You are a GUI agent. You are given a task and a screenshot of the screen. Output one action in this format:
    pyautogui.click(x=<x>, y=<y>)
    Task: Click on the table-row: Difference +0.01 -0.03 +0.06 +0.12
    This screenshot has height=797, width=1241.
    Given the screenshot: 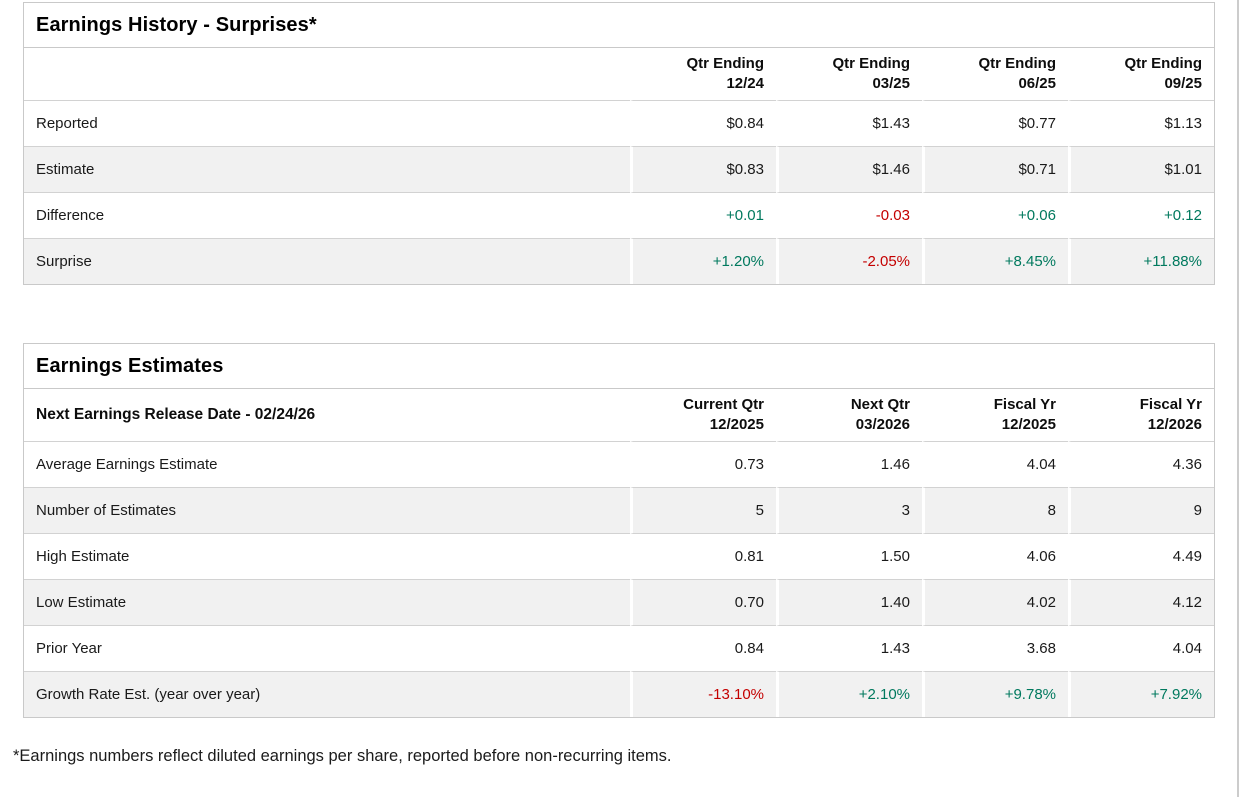 What is the action you would take?
    pyautogui.click(x=619, y=215)
    